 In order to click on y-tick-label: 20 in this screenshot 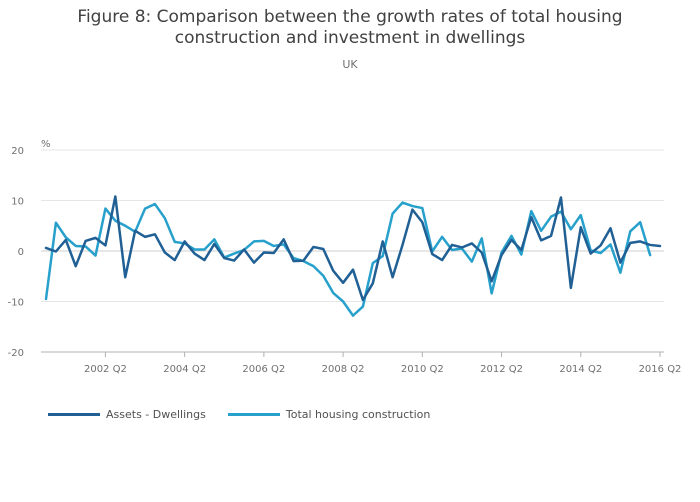, I will do `click(17, 151)`.